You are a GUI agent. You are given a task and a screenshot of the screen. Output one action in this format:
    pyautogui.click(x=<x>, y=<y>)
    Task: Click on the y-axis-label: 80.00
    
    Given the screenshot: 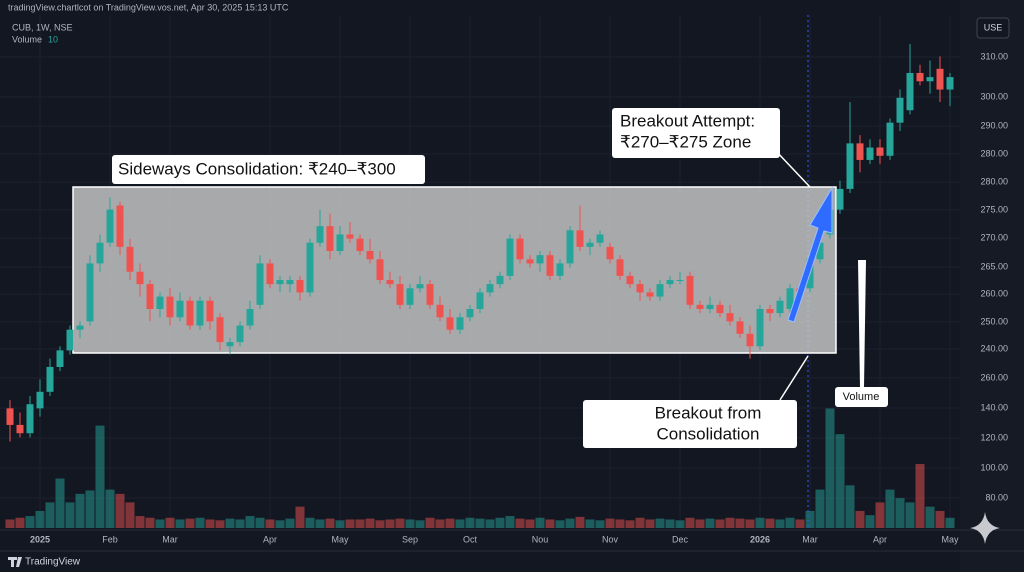 What is the action you would take?
    pyautogui.click(x=996, y=497)
    